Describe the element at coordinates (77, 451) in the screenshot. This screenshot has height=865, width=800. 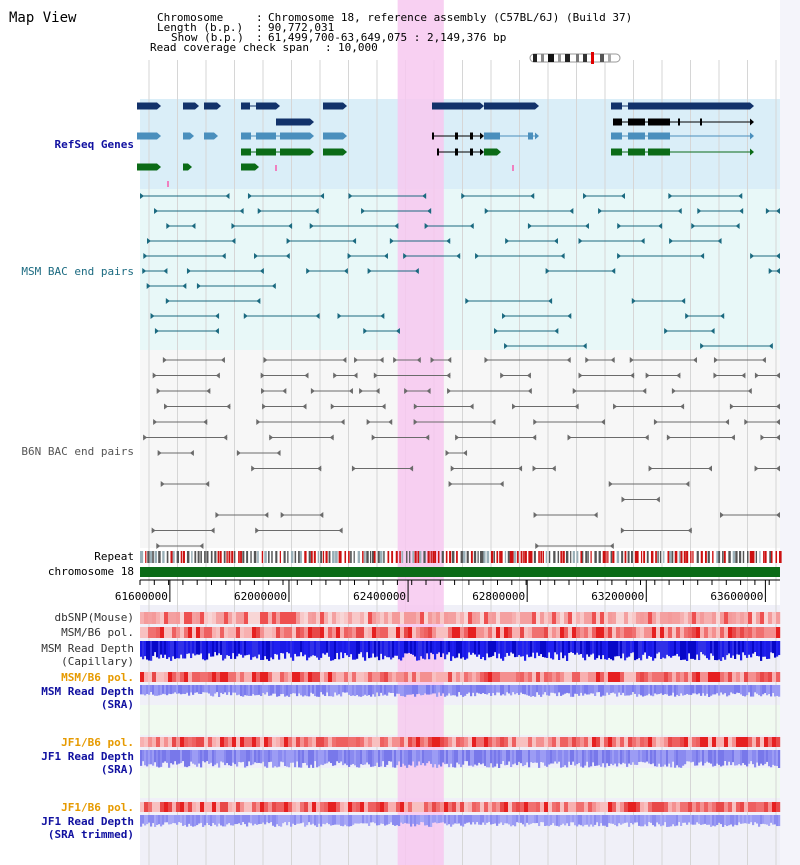
I see `track-label-b6n-bac: B6N BAC end pairs` at that location.